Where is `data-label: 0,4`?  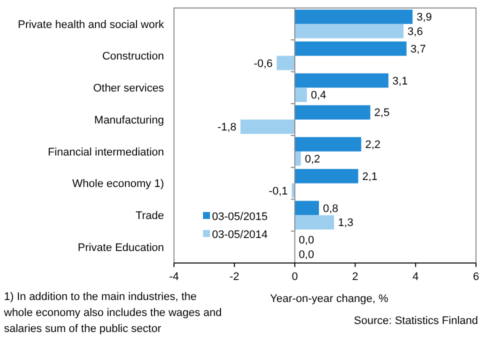
data-label: 0,4 is located at coordinates (318, 96).